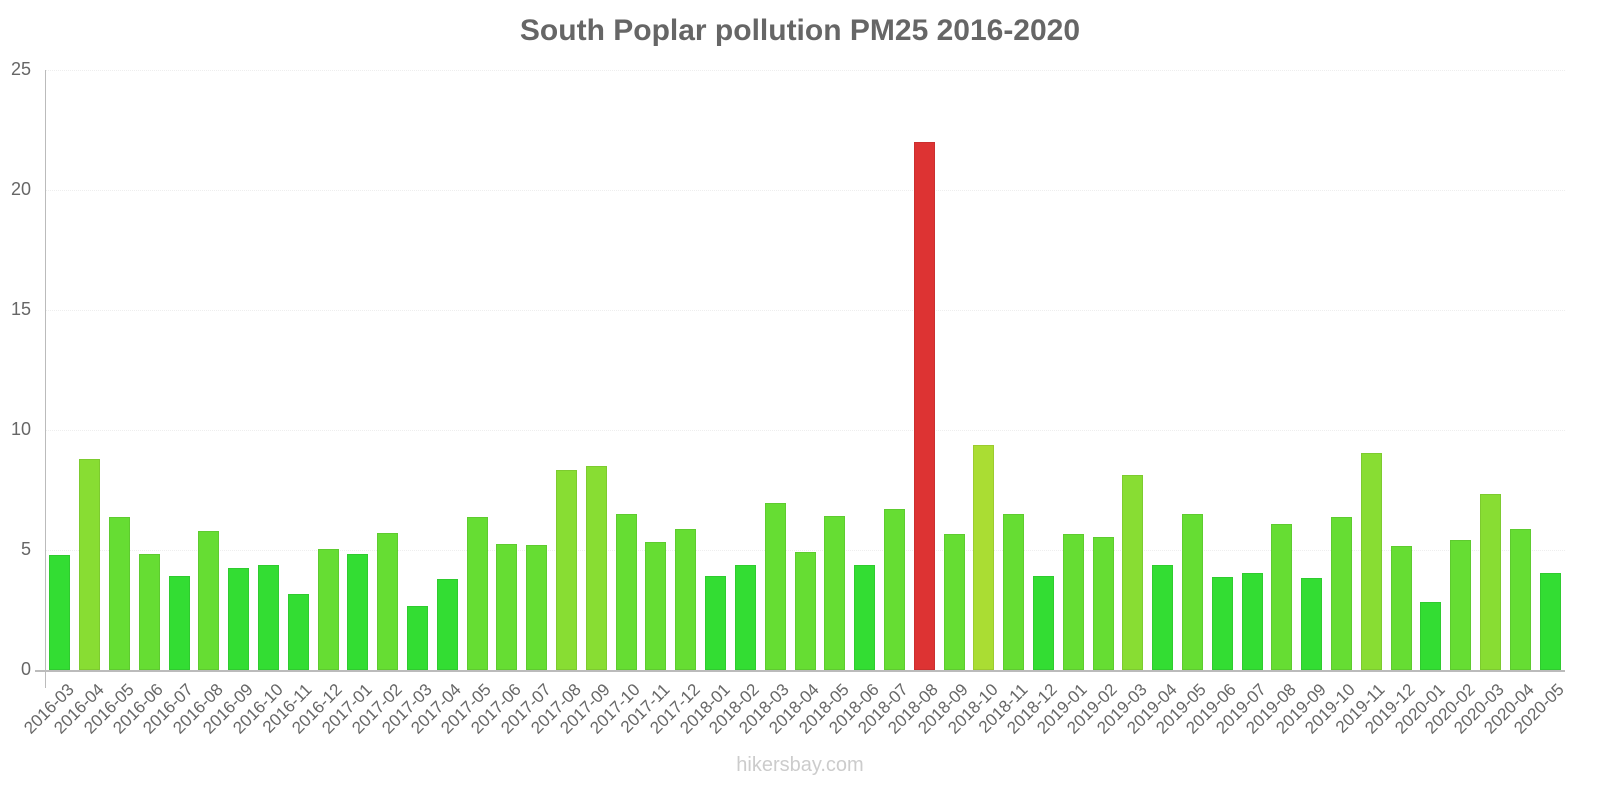  Describe the element at coordinates (20, 189) in the screenshot. I see `y-tick-label: 20` at that location.